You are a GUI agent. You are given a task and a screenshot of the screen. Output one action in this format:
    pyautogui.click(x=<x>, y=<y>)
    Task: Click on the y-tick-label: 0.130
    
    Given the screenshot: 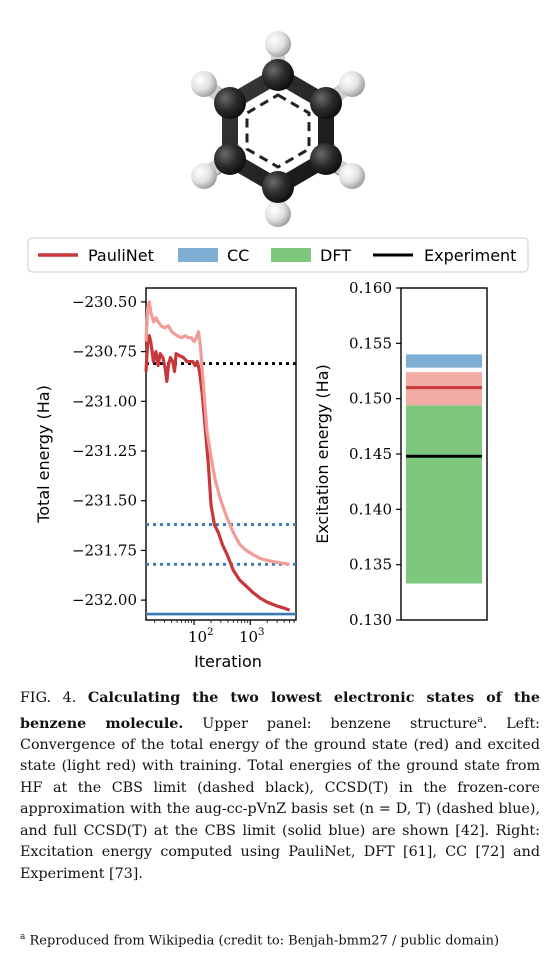 What is the action you would take?
    pyautogui.click(x=370, y=620)
    